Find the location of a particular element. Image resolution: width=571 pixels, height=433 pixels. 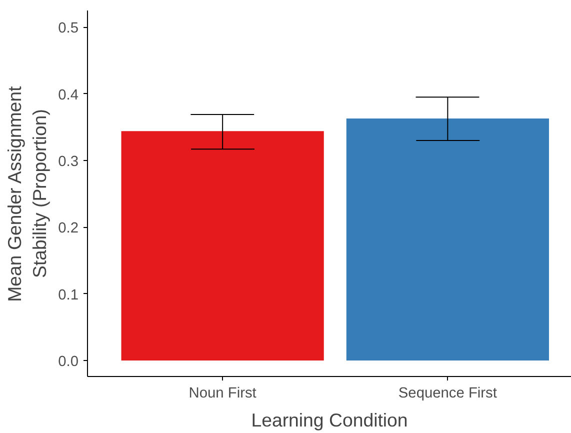

y-tick-label: 0.0 is located at coordinates (68, 362).